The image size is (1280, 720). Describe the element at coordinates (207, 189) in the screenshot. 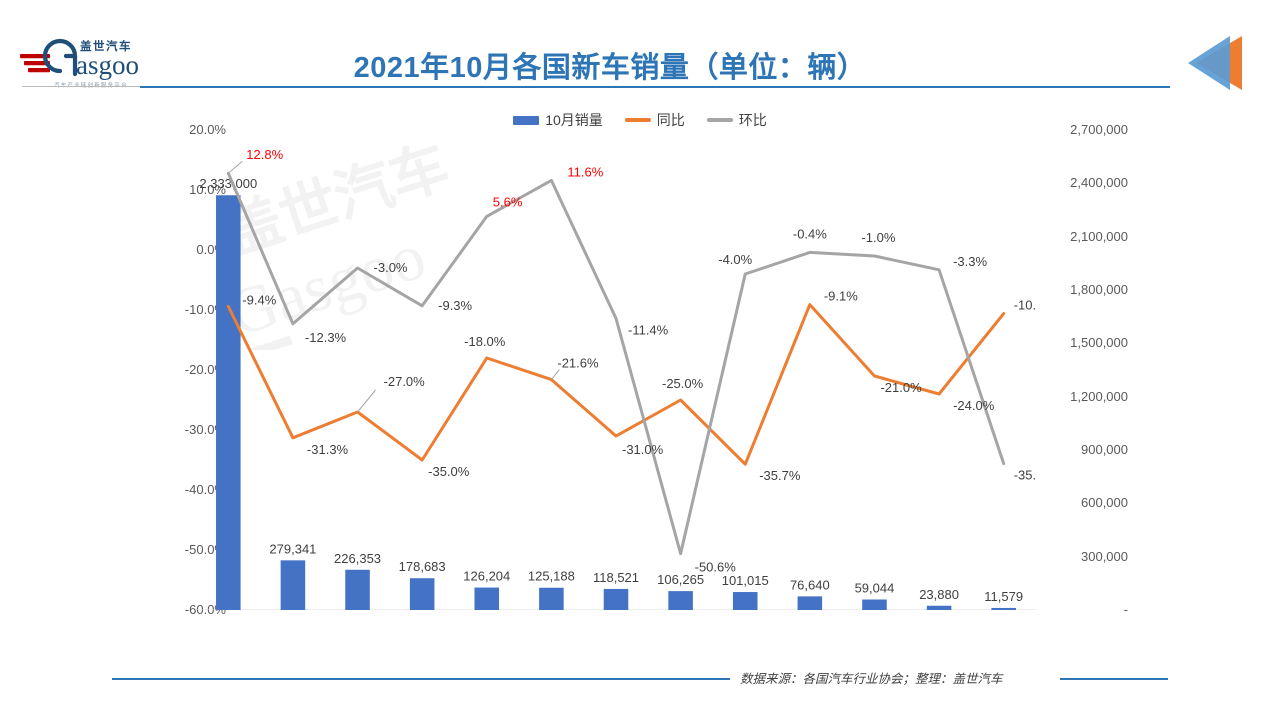

I see `y-tick-left: 10.0%` at that location.